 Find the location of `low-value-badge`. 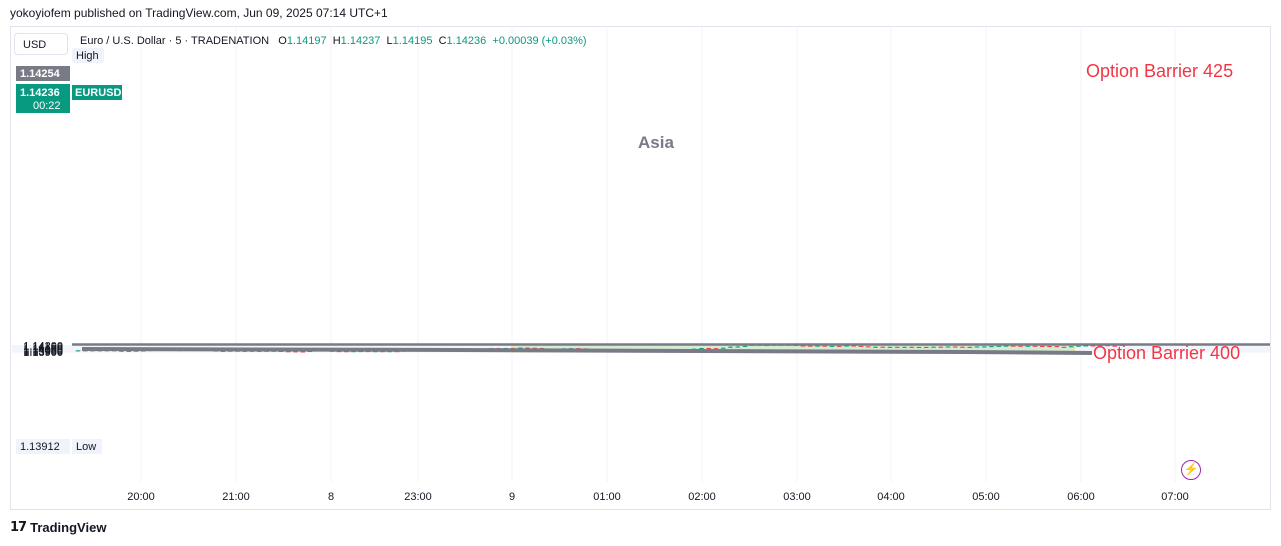

low-value-badge is located at coordinates (43, 446).